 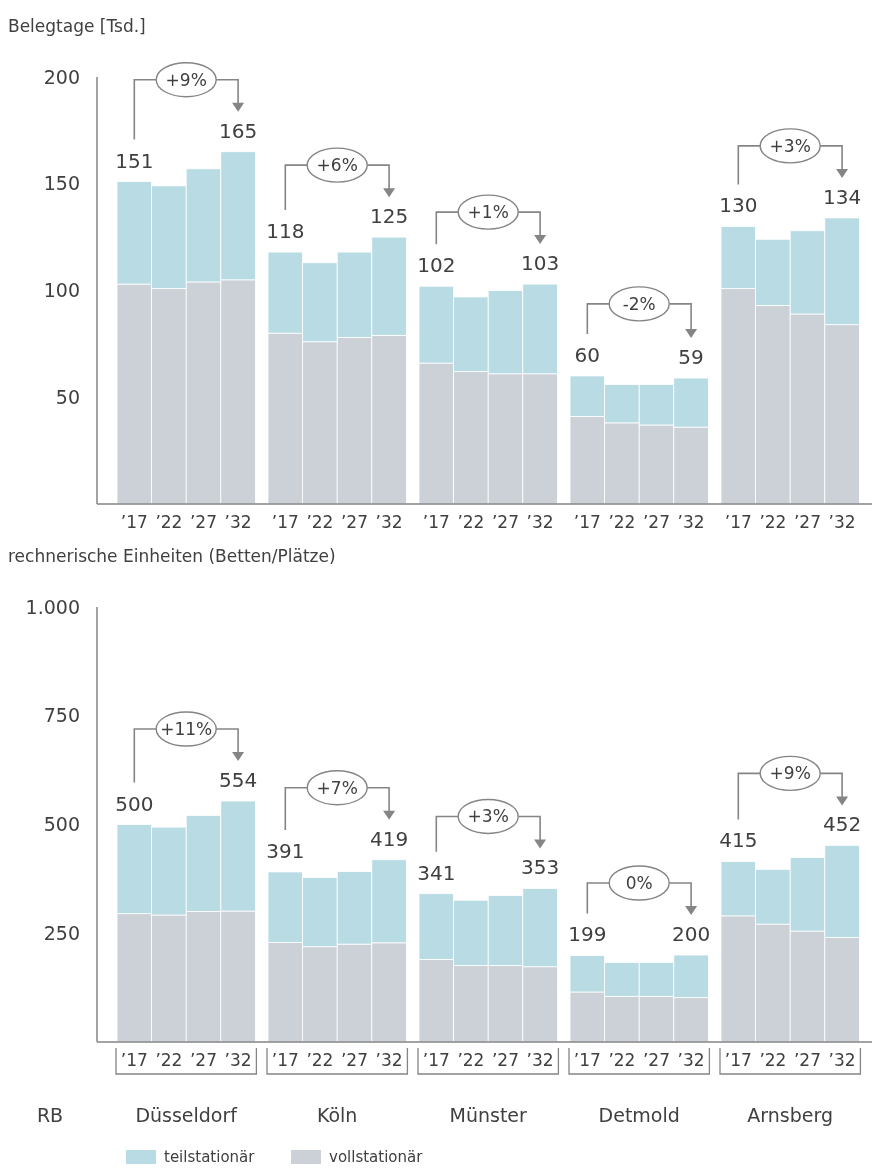 What do you see at coordinates (172, 556) in the screenshot?
I see `y-axis-title: rechnerische Einheiten (Betten/Plätze)` at bounding box center [172, 556].